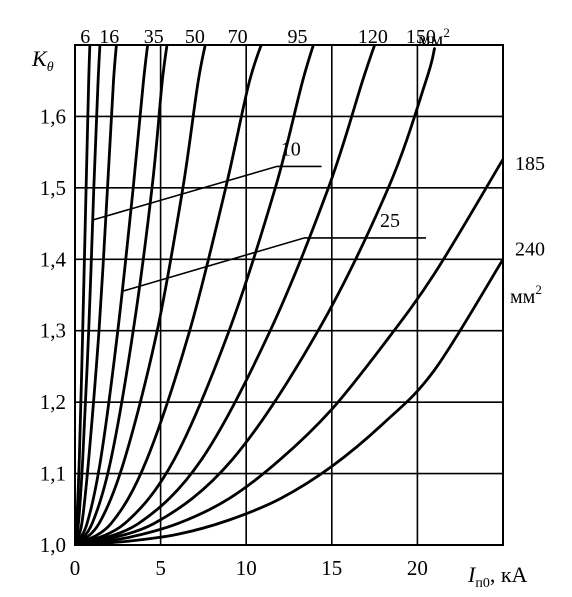  I want to click on x-tick-label: 20, so click(417, 568).